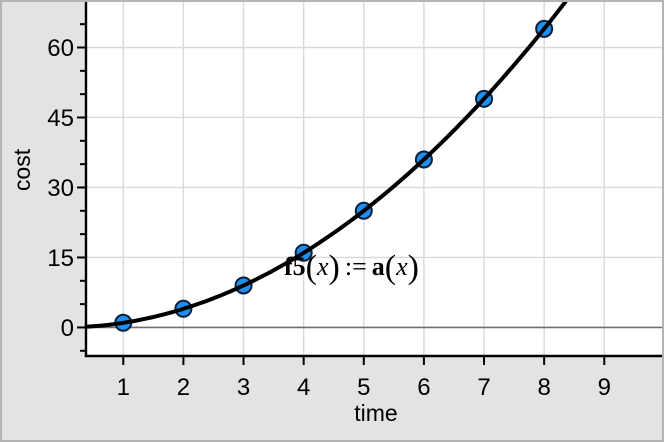 The width and height of the screenshot is (664, 442). I want to click on y-tick-label: 60, so click(60, 48).